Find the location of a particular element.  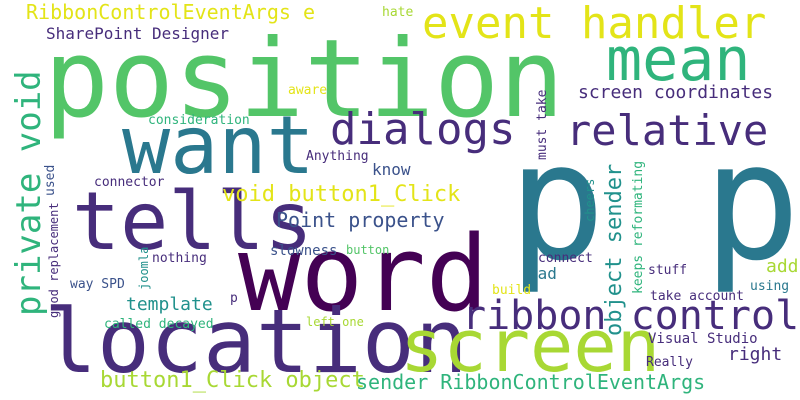

word-add: add is located at coordinates (782, 266).